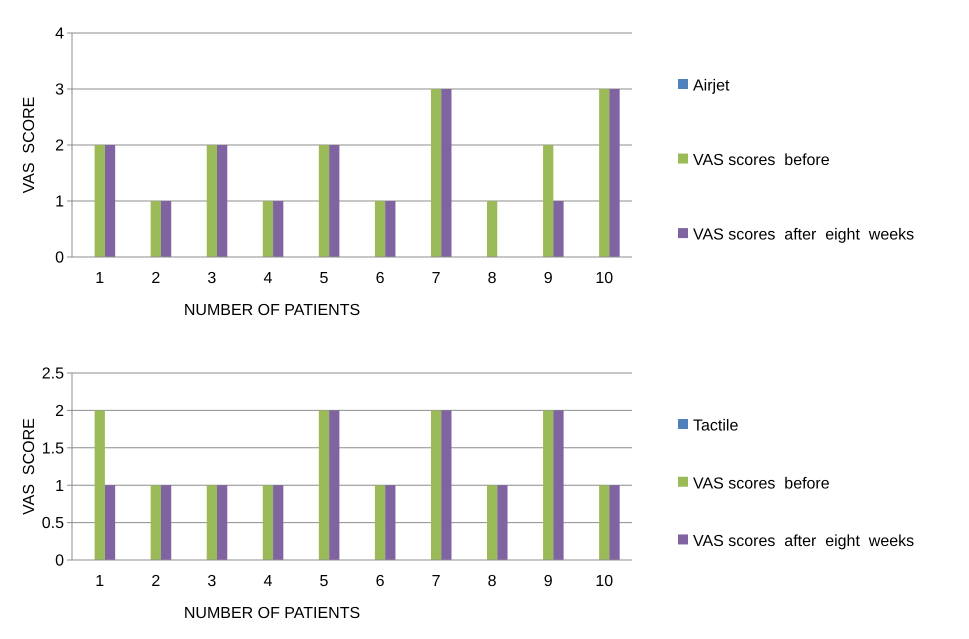 The height and width of the screenshot is (639, 969). Describe the element at coordinates (53, 449) in the screenshot. I see `y-tick-label: 1.5` at that location.